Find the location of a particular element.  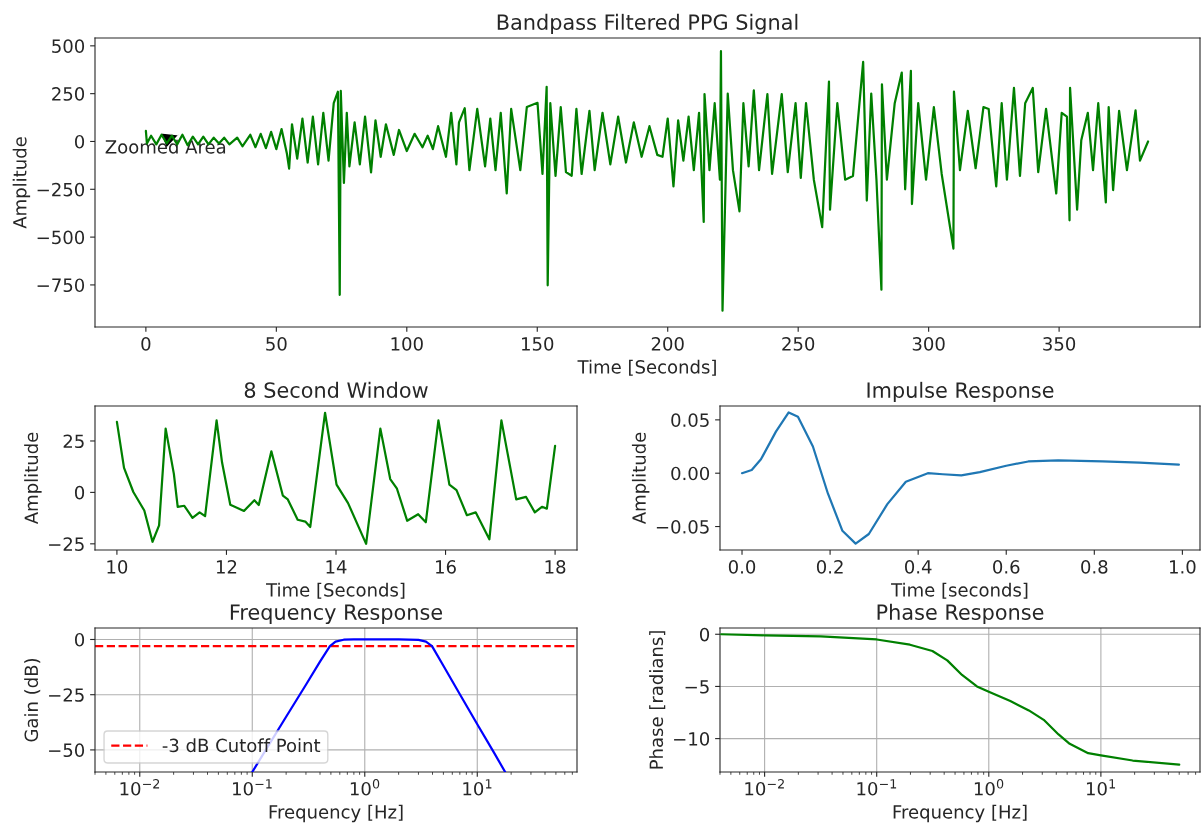

y-axis-title: Phase [radians] is located at coordinates (657, 700).